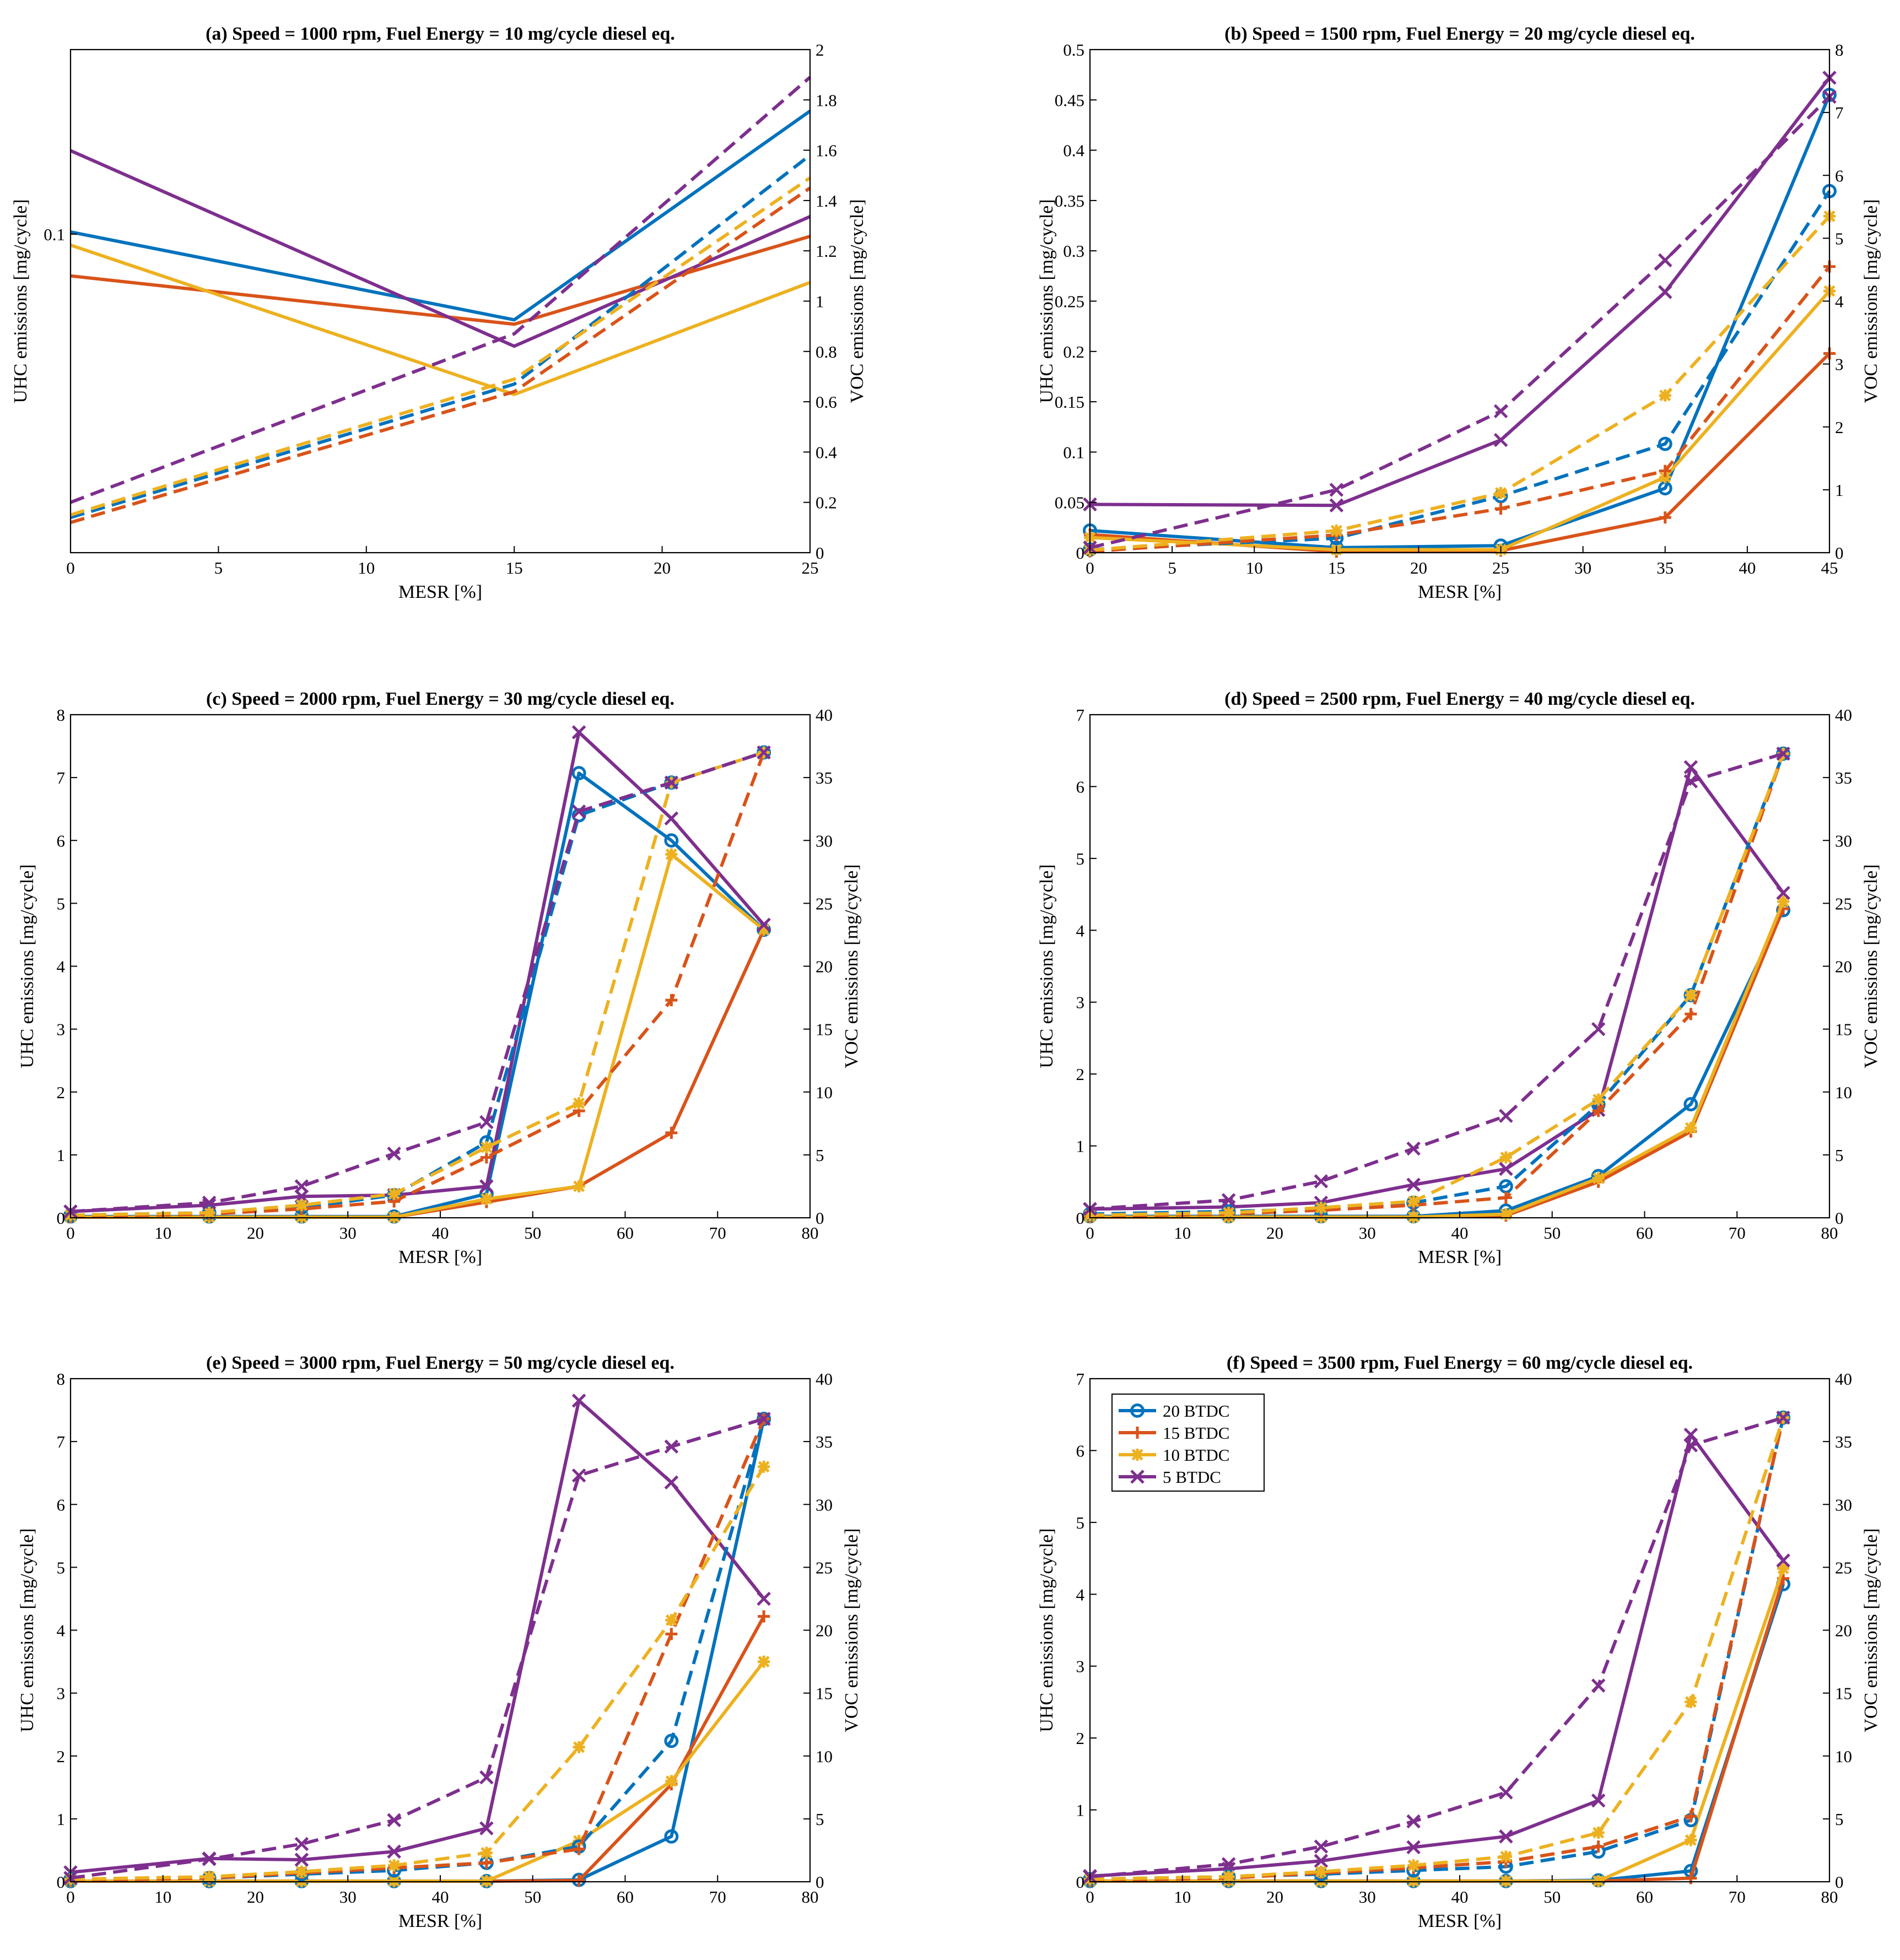  I want to click on panel-f-voc-series-5-btdc-point-1-shape, so click(1228, 1864).